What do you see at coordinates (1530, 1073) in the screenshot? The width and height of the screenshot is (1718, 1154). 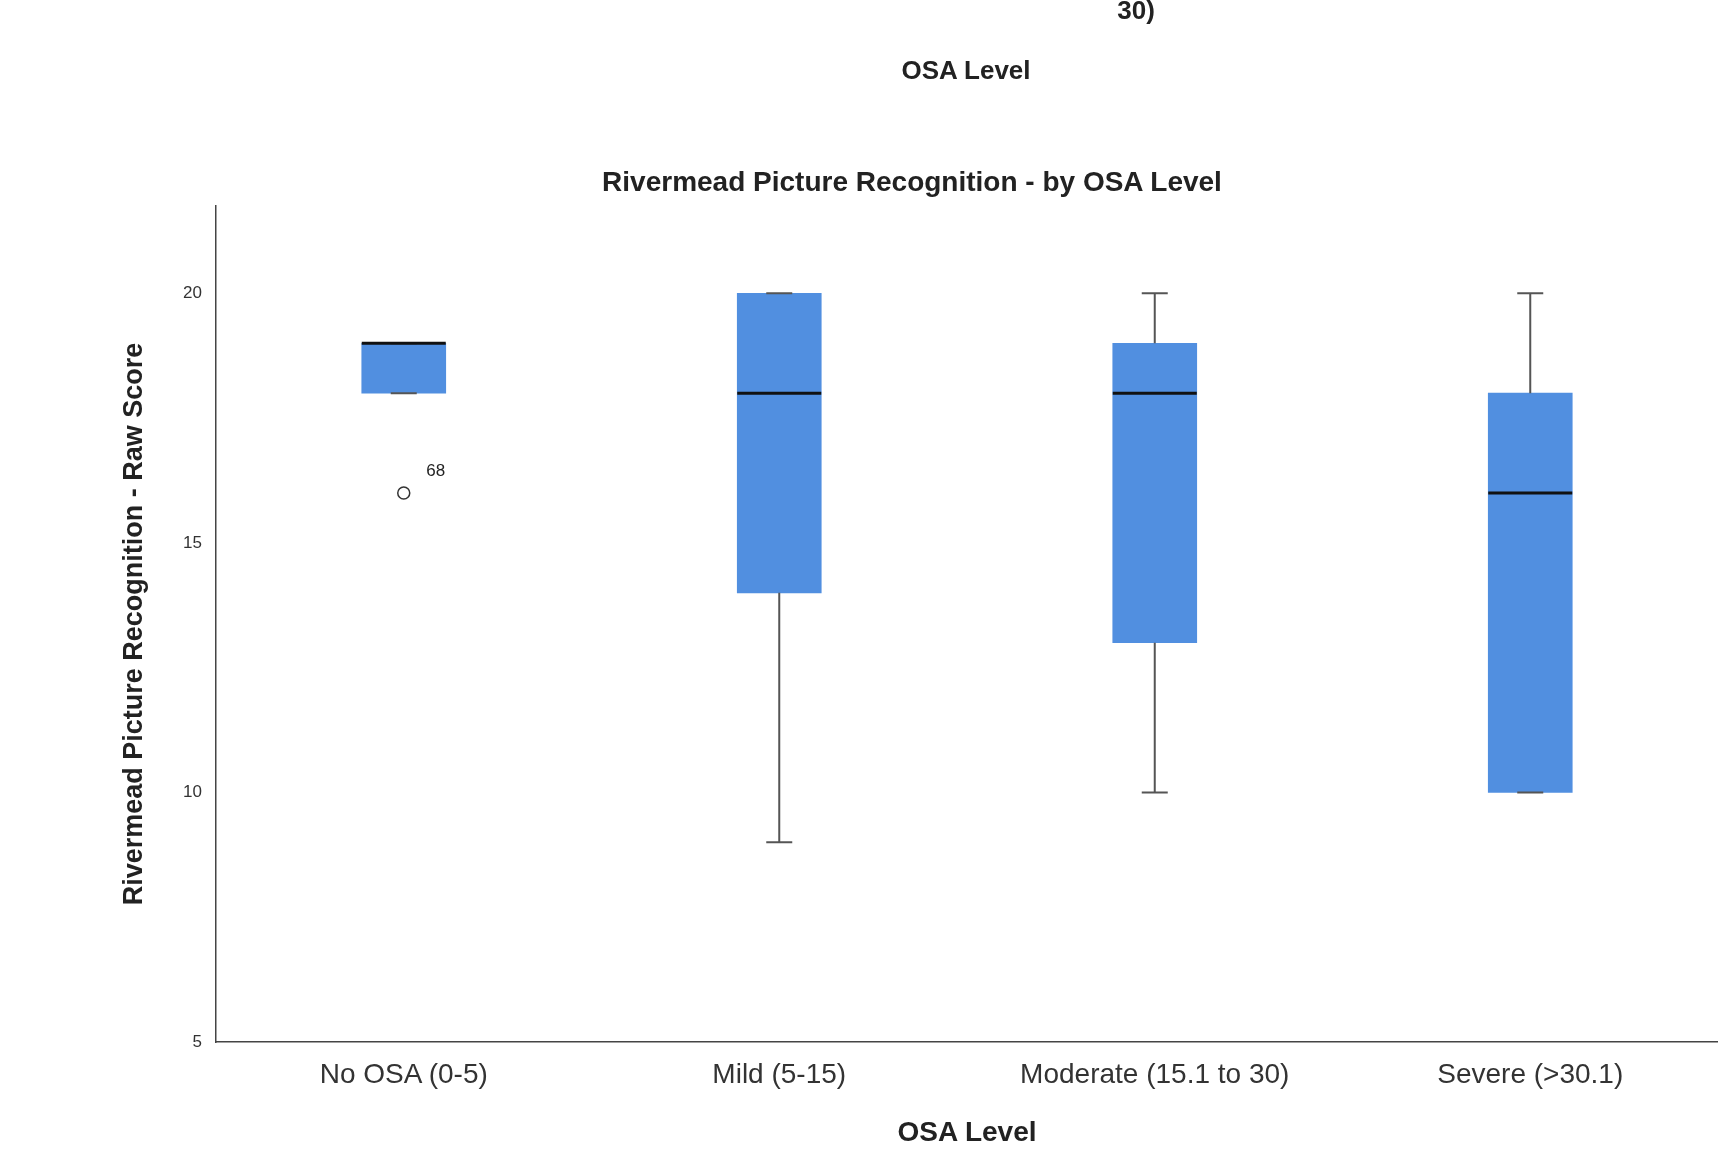 I see `x-tick-label: Severe (>30.1)` at bounding box center [1530, 1073].